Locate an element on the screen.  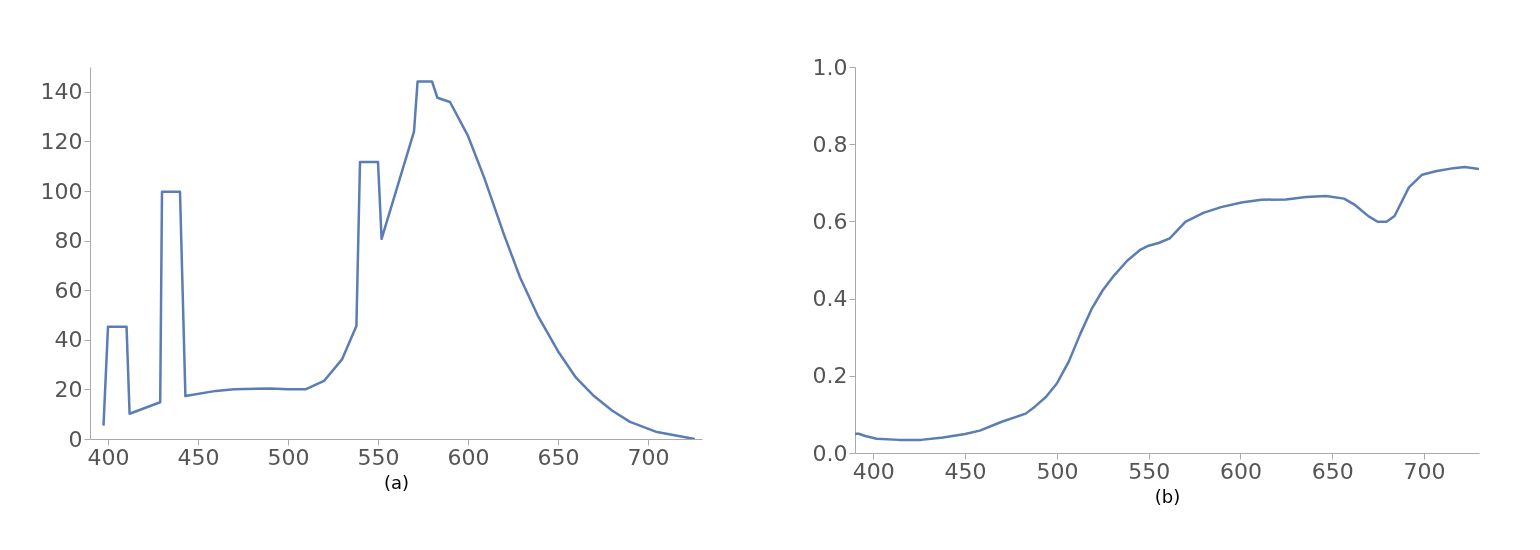
y-tick-label: 0.4 is located at coordinates (830, 299).